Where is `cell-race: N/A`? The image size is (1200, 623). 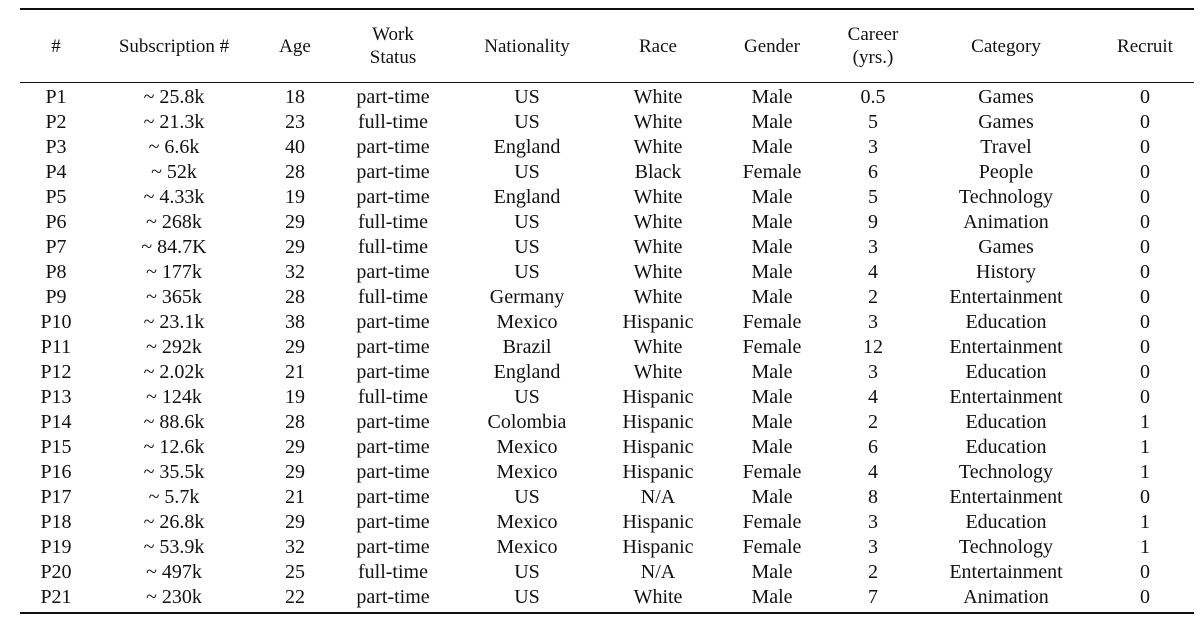
cell-race: N/A is located at coordinates (658, 572).